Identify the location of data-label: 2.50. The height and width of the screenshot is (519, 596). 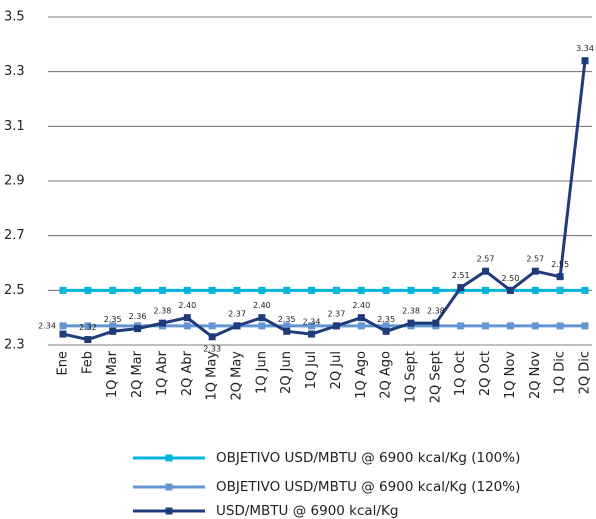
(511, 278).